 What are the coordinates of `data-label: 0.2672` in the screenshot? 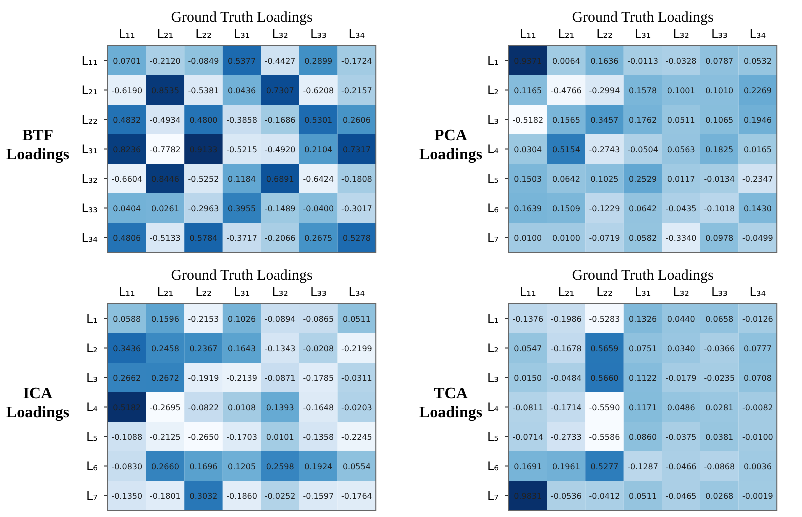 It's located at (165, 378).